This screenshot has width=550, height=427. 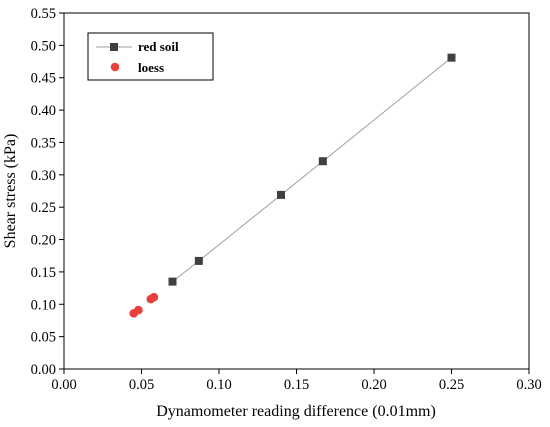 What do you see at coordinates (10, 191) in the screenshot?
I see `y-axis-title: Shear stress (kPa)` at bounding box center [10, 191].